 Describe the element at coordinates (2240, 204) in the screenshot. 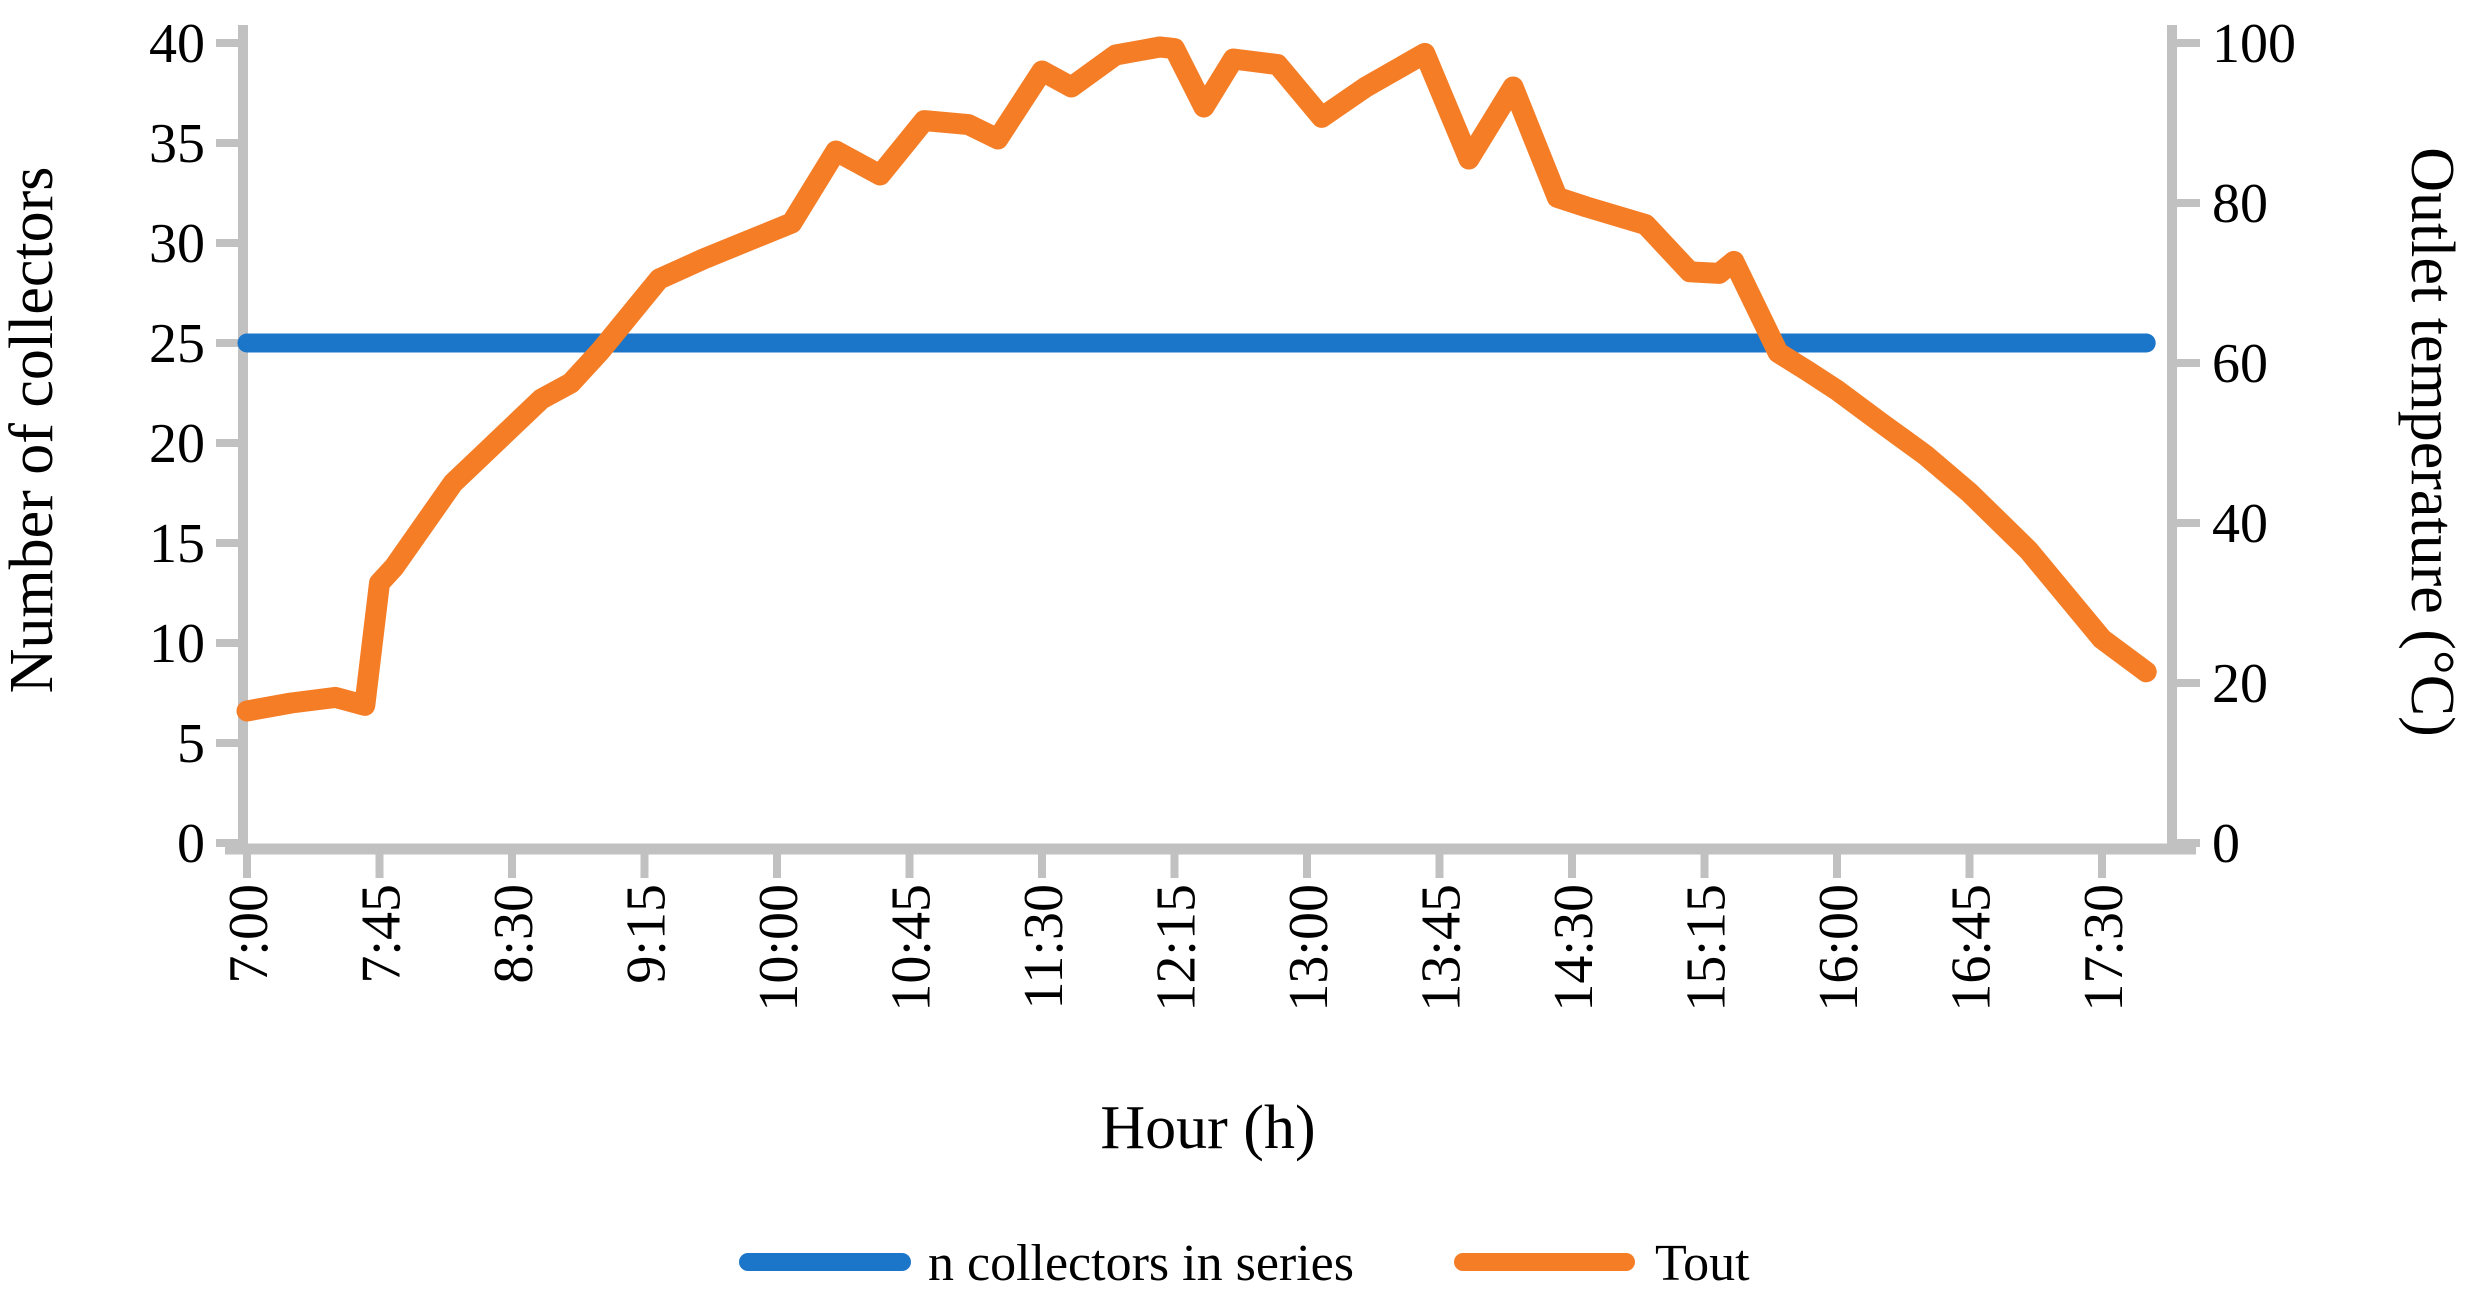

I see `right-tick-label: 80` at that location.